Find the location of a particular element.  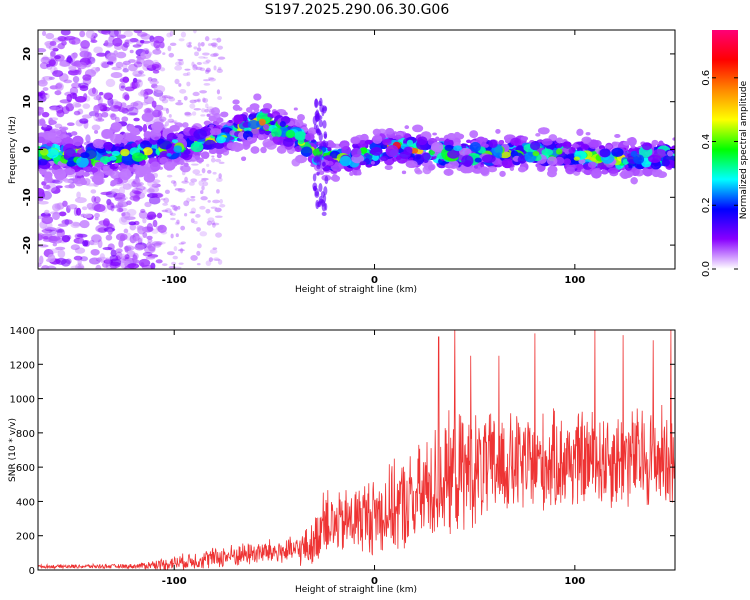

snr-x-axis-label: Height of straight line (km) is located at coordinates (356, 590).